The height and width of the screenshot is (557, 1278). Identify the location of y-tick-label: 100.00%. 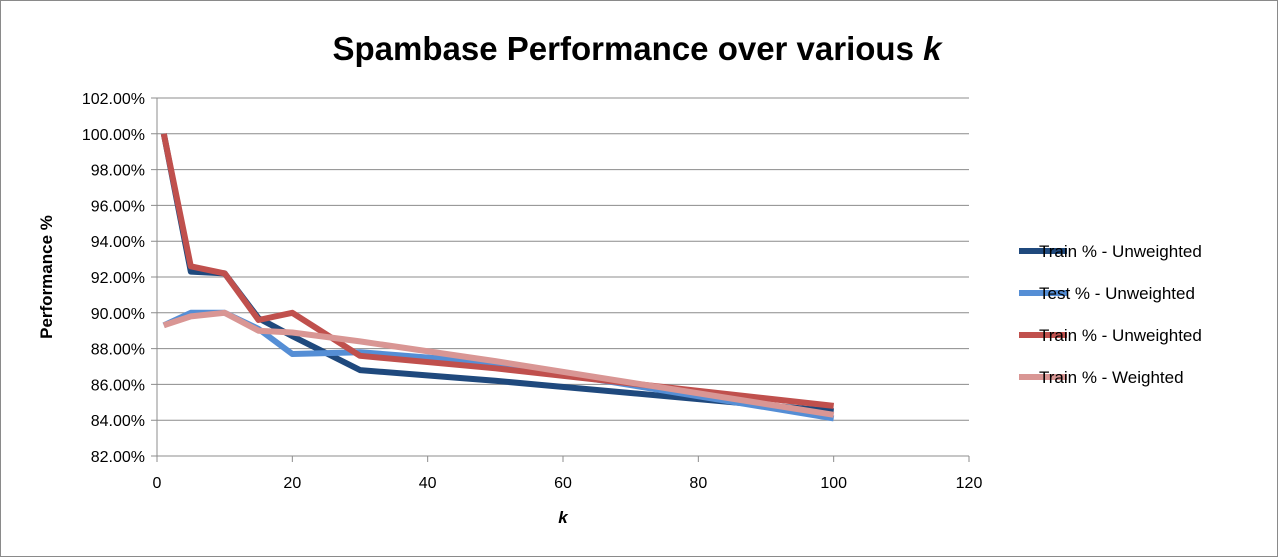
(113, 135).